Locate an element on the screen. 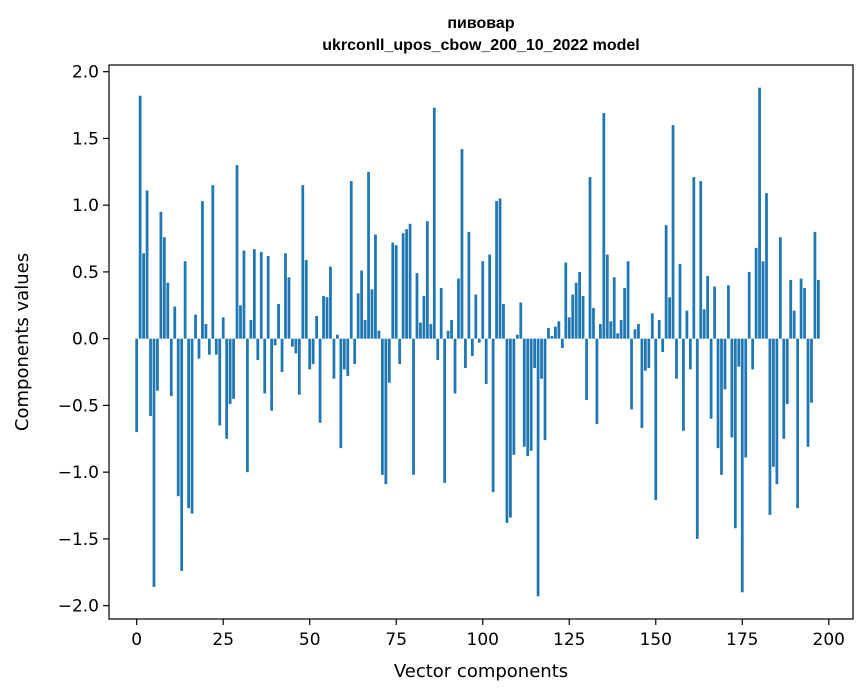  y-tick-label: −0.5 is located at coordinates (78, 406).